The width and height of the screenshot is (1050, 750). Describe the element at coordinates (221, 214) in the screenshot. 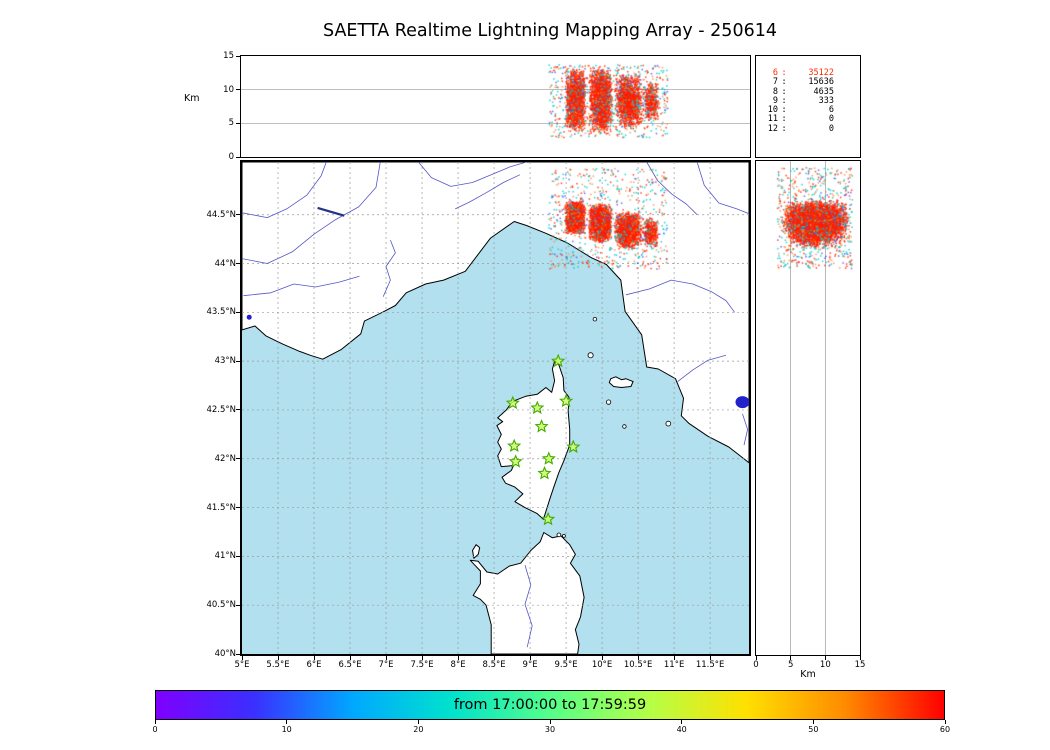

I see `latitude-tick-label: 44.5°N` at that location.